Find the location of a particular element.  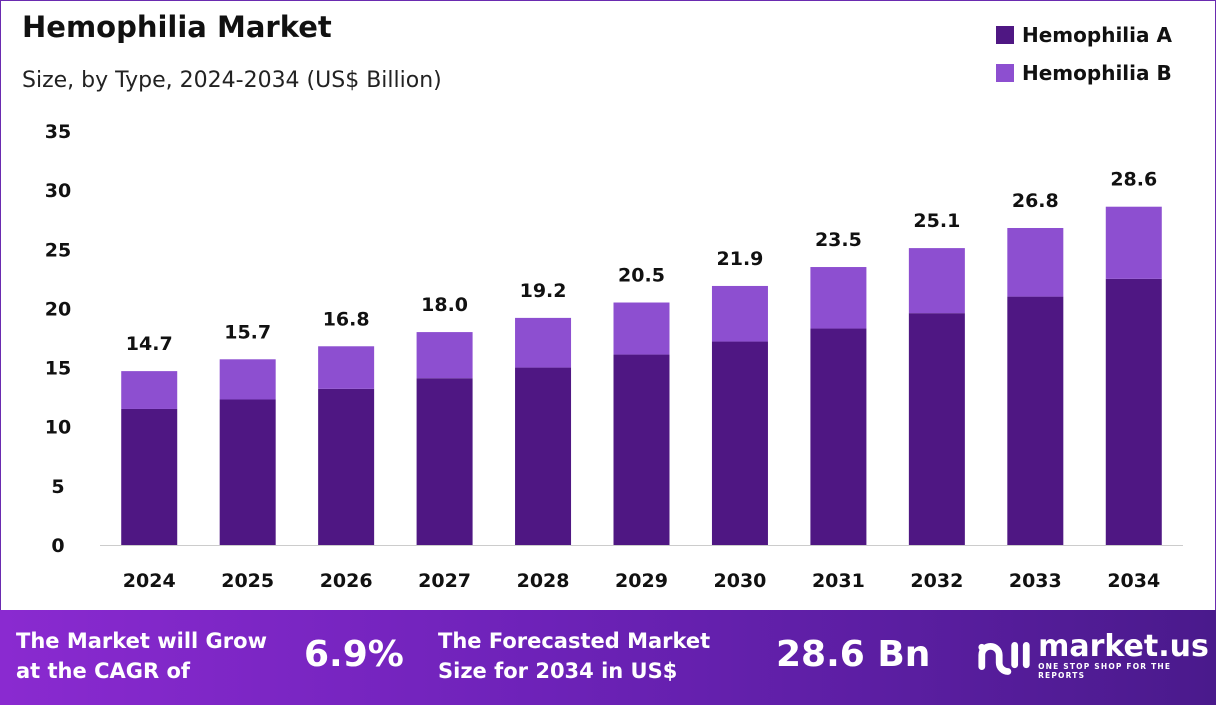

bar-total-label: 18.0 is located at coordinates (444, 305).